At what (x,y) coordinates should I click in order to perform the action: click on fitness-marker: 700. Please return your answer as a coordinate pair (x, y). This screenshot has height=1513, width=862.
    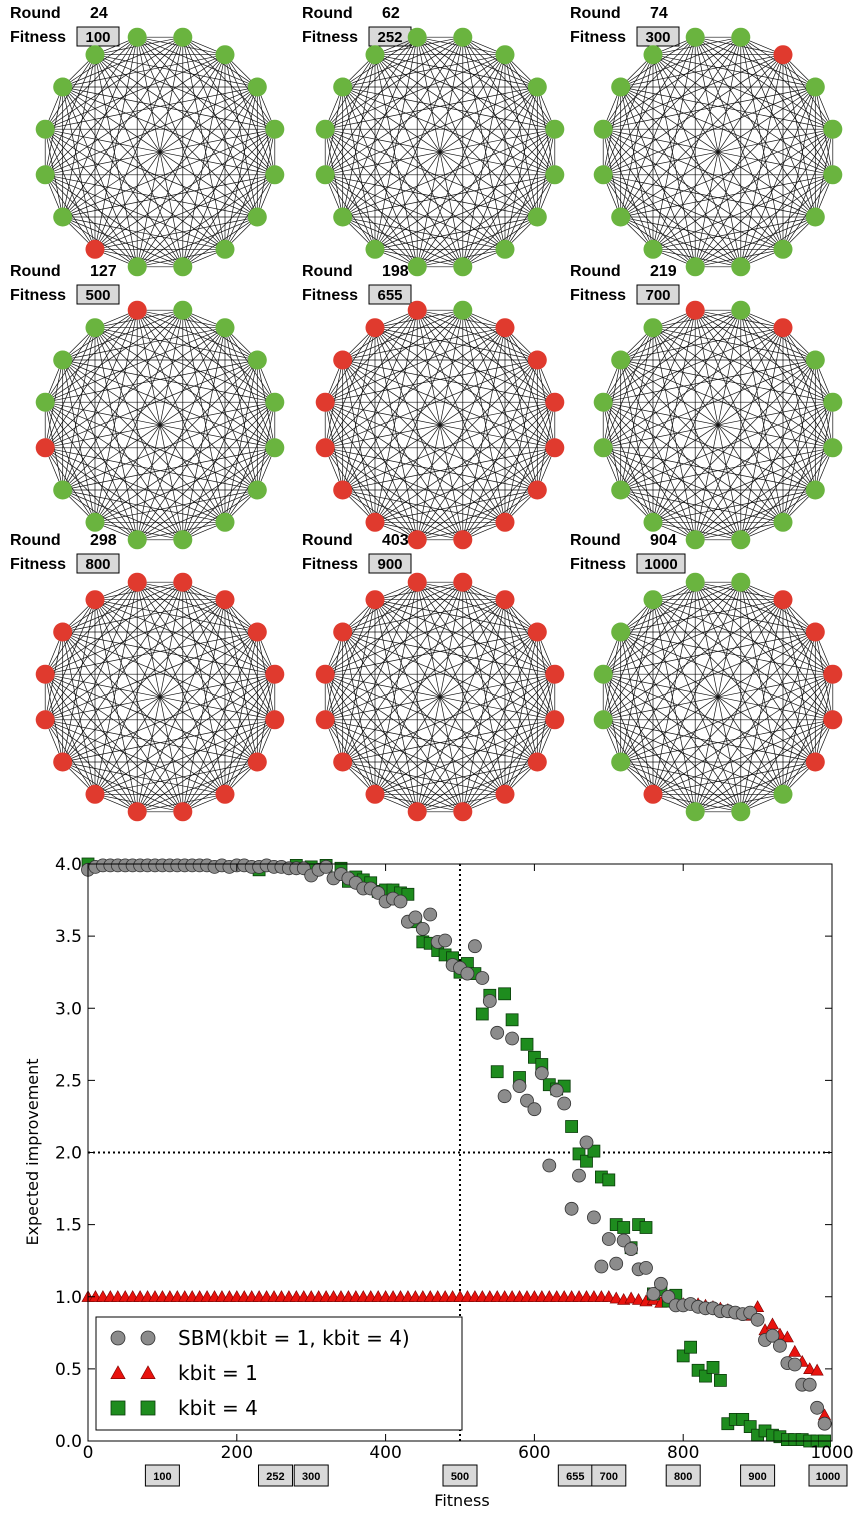
    Looking at the image, I should click on (609, 1475).